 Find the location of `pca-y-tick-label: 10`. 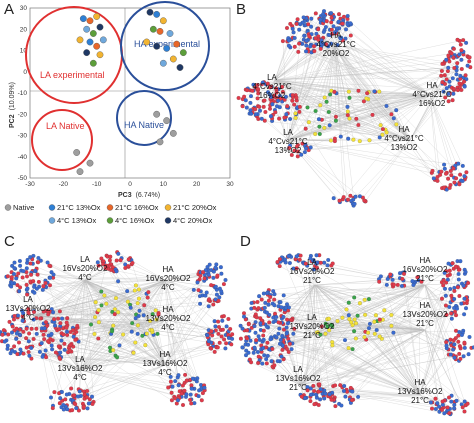

pca-y-tick-label: 10 is located at coordinates (24, 51).